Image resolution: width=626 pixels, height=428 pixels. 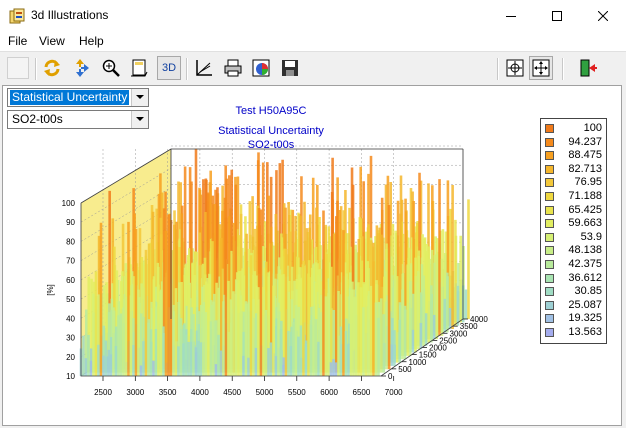 What do you see at coordinates (91, 41) in the screenshot?
I see `menu-help: Help` at bounding box center [91, 41].